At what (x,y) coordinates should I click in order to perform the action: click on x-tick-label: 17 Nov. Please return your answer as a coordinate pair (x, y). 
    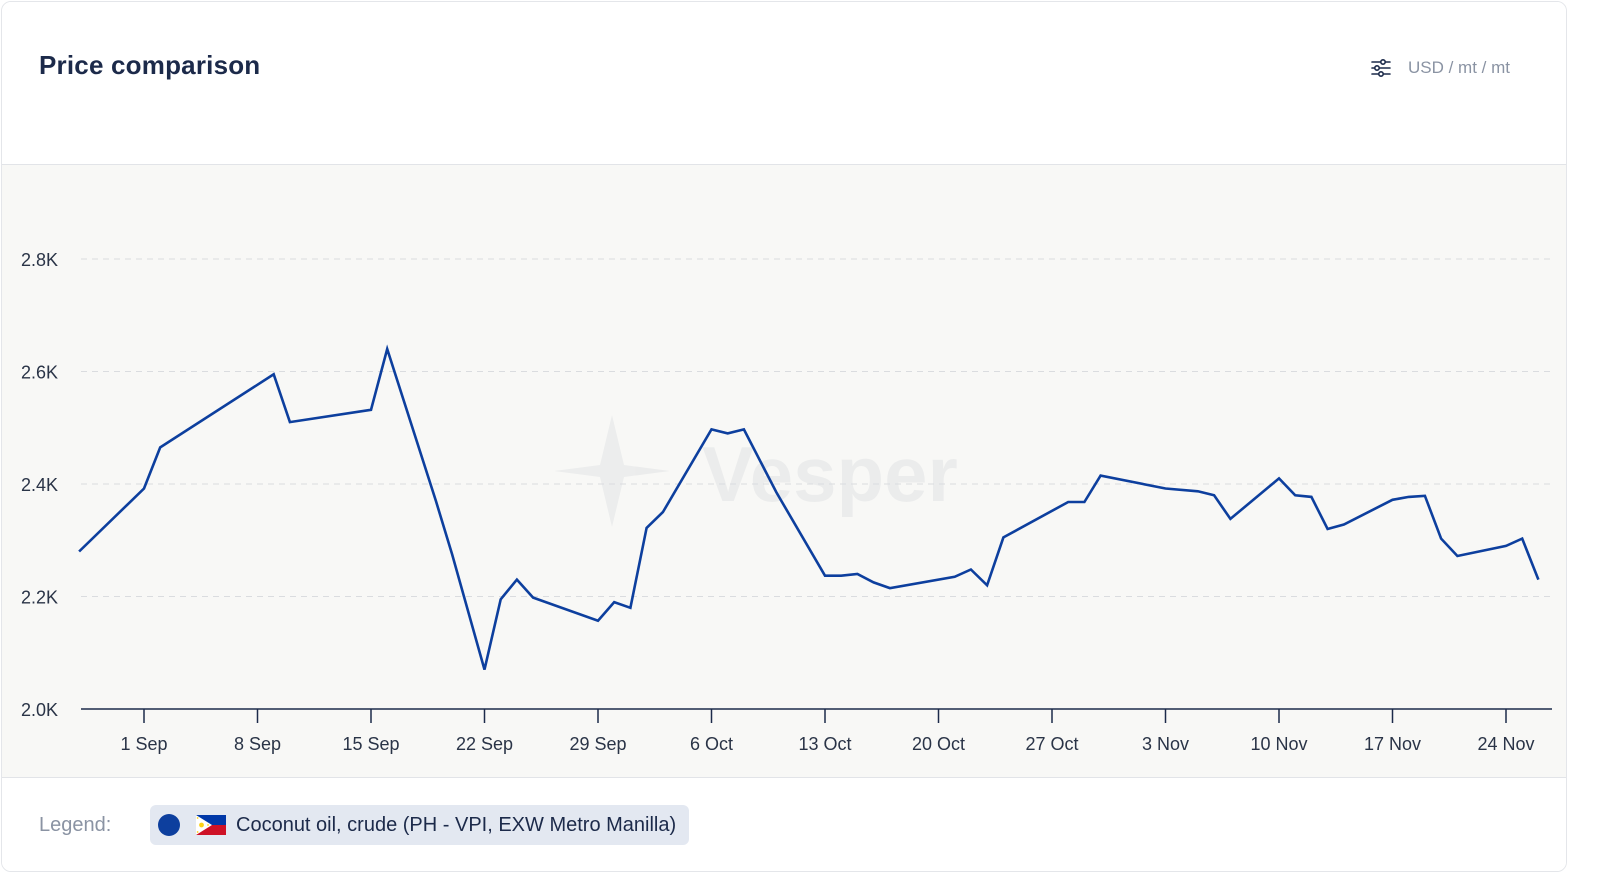
    Looking at the image, I should click on (1392, 744).